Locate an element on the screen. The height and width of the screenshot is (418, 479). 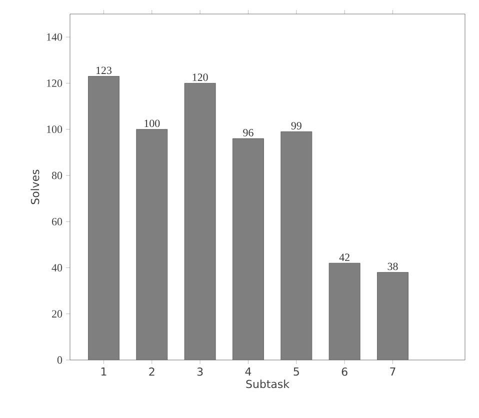
data-label: 96 is located at coordinates (248, 132).